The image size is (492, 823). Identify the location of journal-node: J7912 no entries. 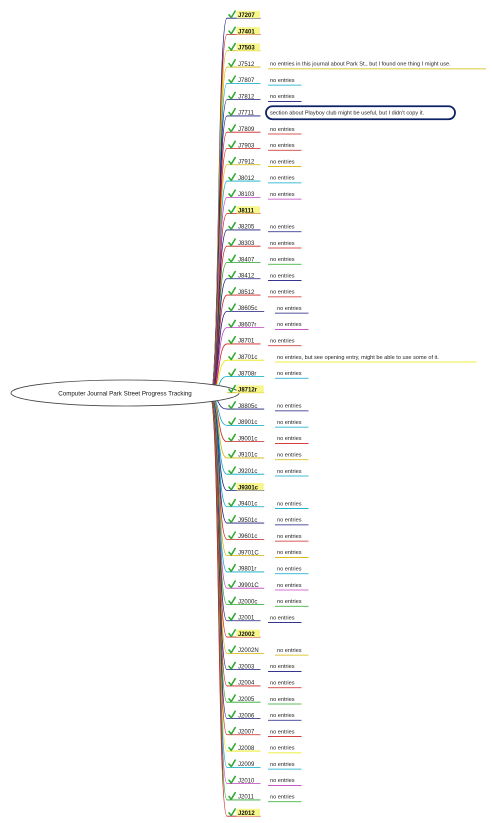
(264, 161).